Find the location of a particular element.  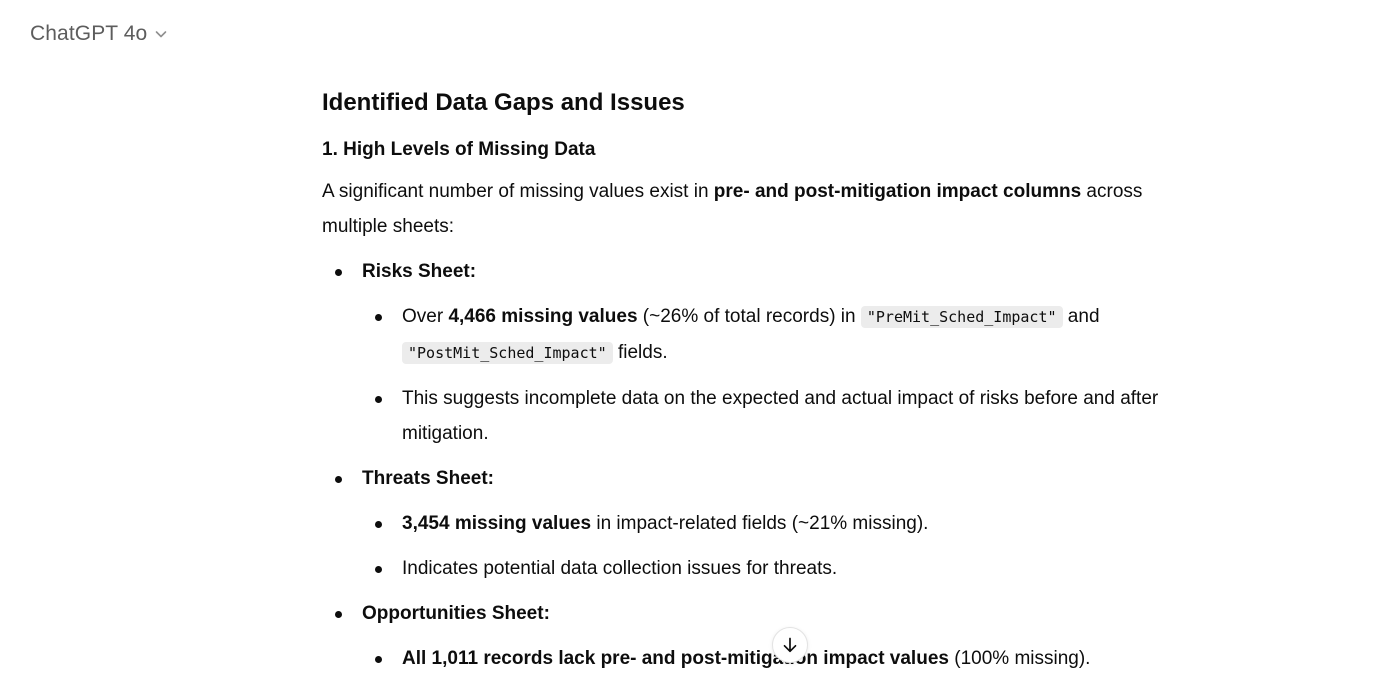

model-selector: ChatGPT 4o is located at coordinates (99, 34).